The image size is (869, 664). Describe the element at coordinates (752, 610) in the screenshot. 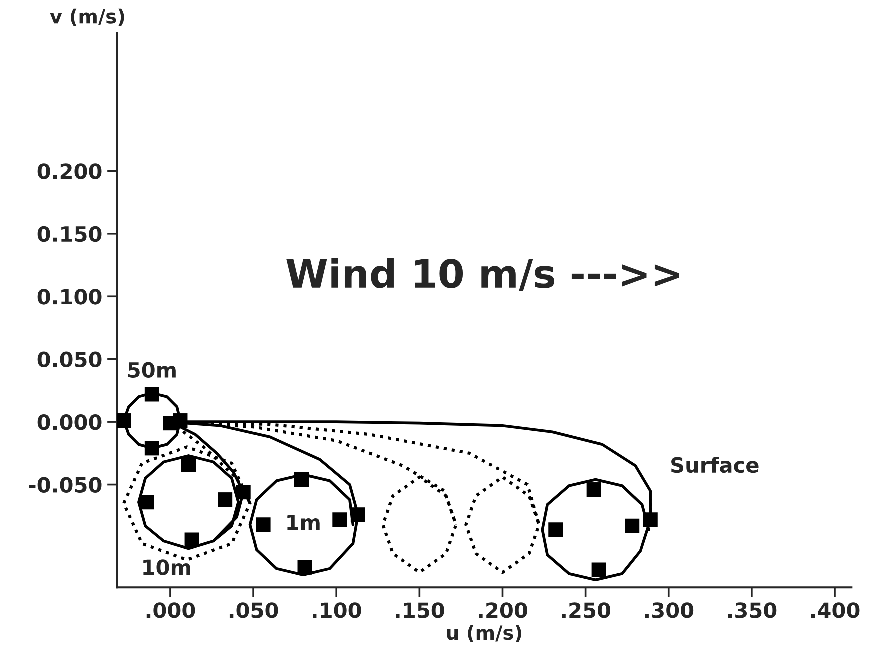

I see `x-tick-label: .350` at that location.